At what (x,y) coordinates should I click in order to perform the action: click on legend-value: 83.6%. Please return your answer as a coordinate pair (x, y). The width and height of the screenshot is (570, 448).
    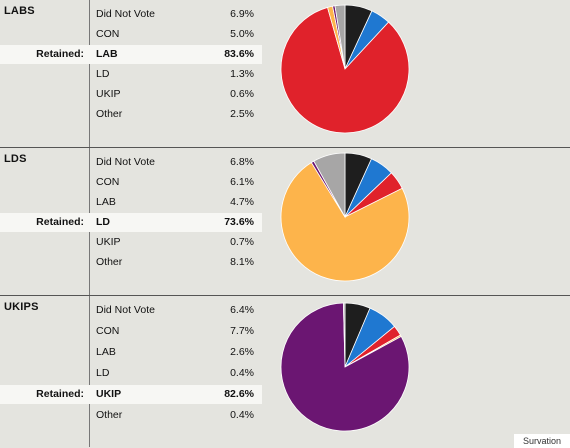
    Looking at the image, I should click on (239, 54).